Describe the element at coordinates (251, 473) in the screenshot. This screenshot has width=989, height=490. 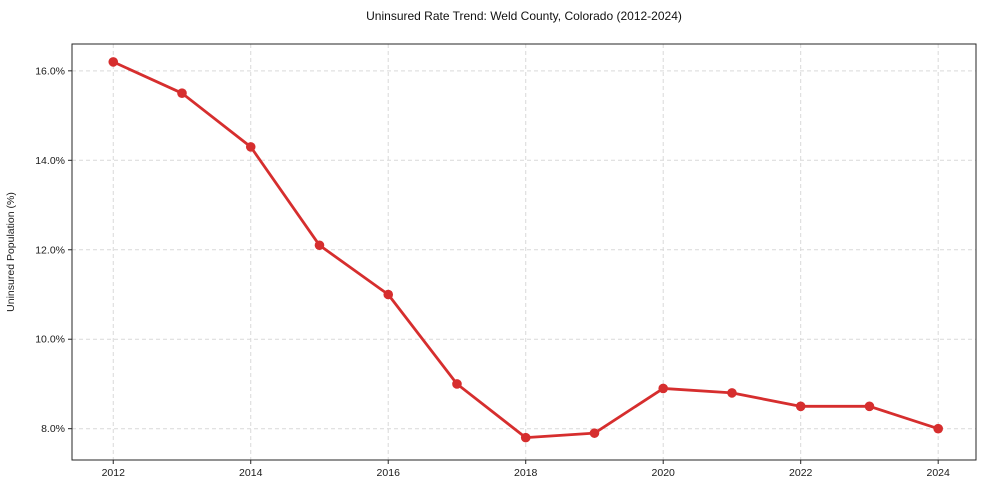
I see `x-tick-label: 2014` at that location.